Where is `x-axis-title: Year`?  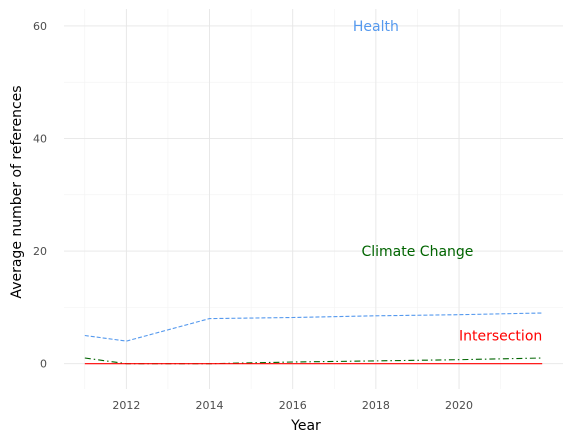 x-axis-title: Year is located at coordinates (305, 426).